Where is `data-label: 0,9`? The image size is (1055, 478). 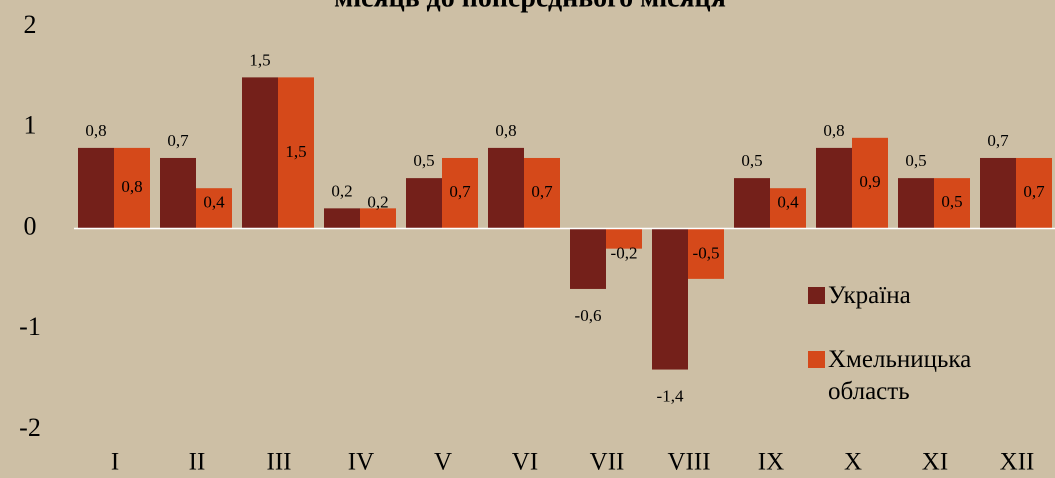 data-label: 0,9 is located at coordinates (869, 181).